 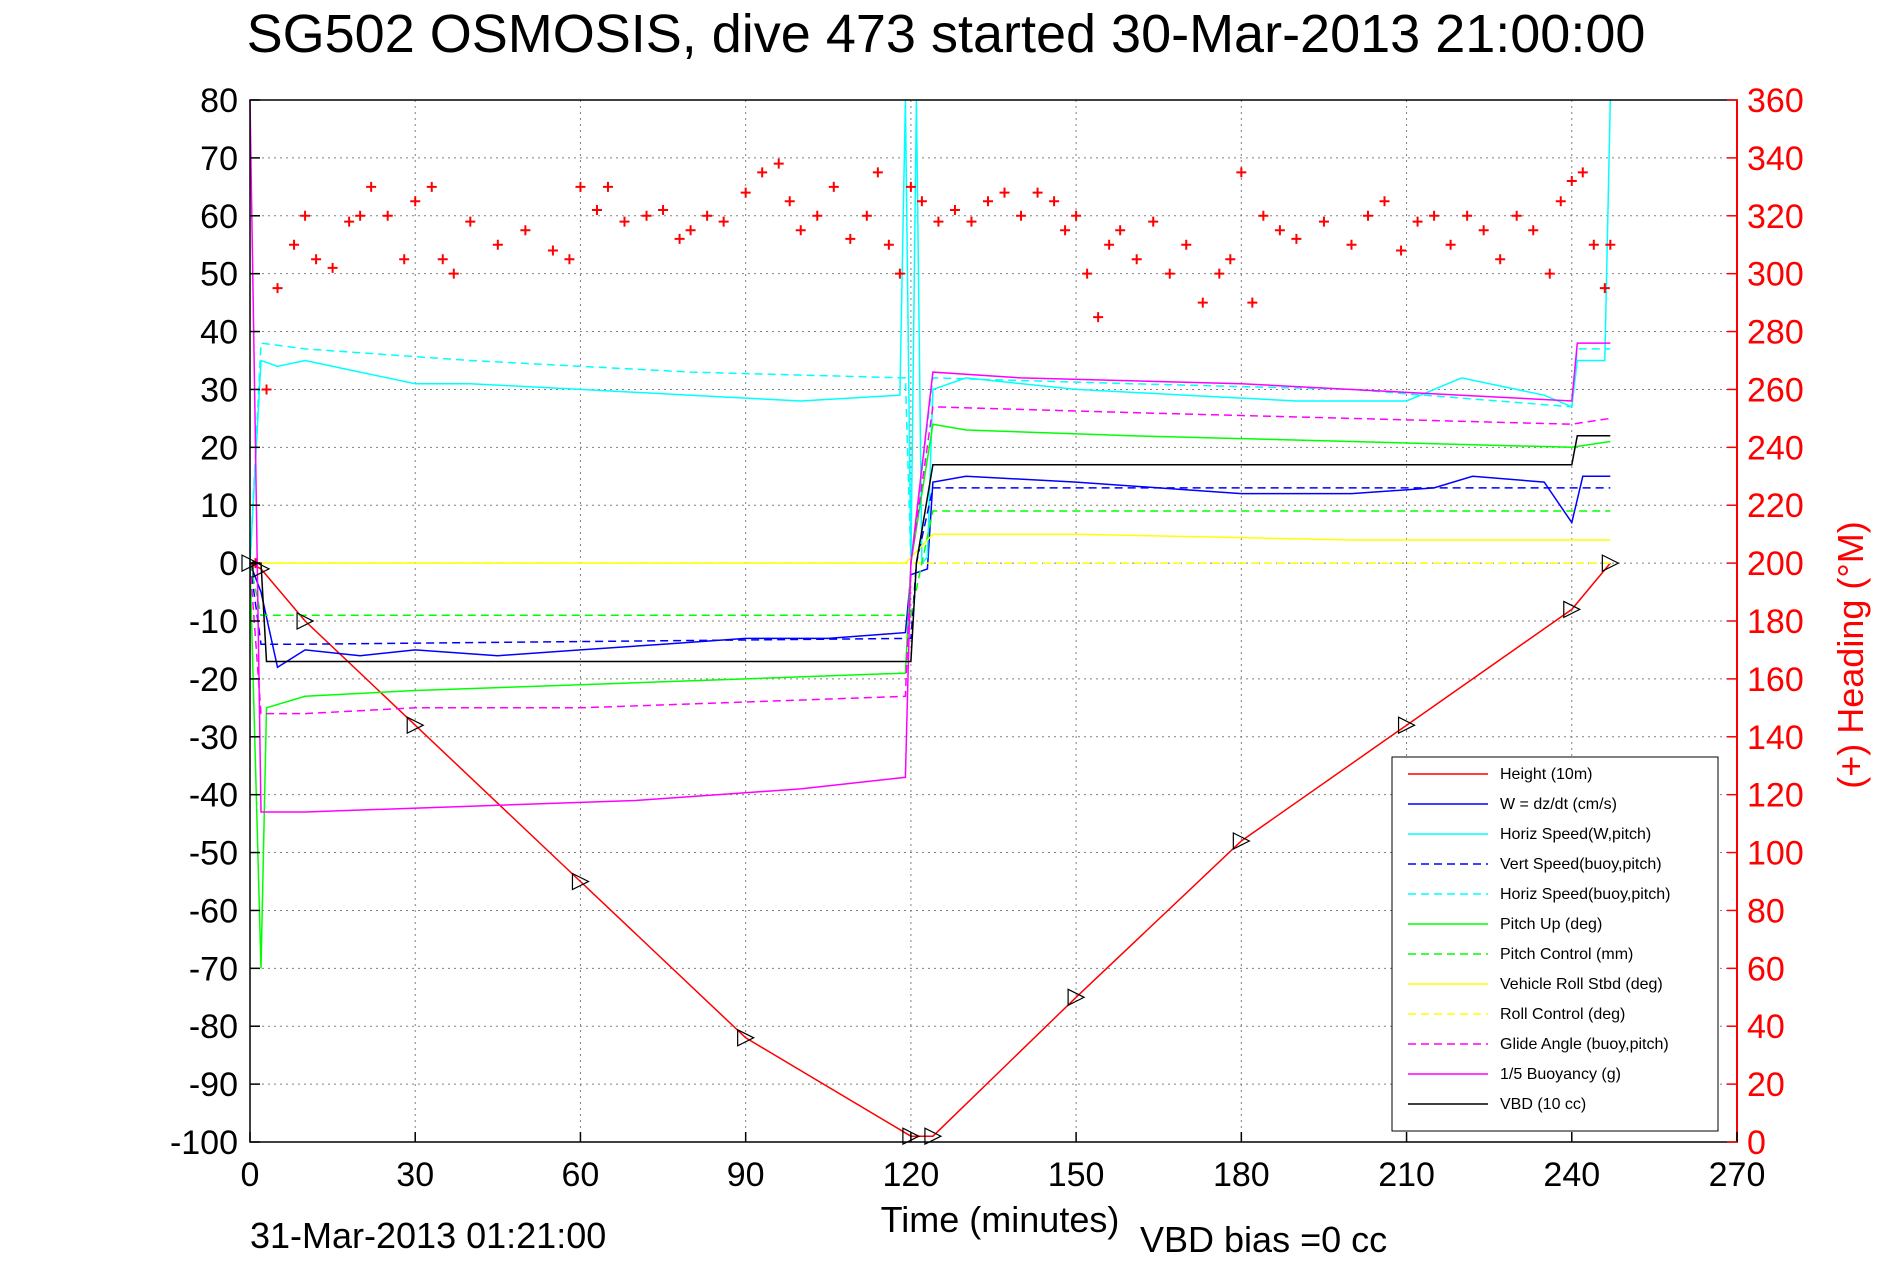 I want to click on right-tick-label: 360, so click(x=1775, y=101).